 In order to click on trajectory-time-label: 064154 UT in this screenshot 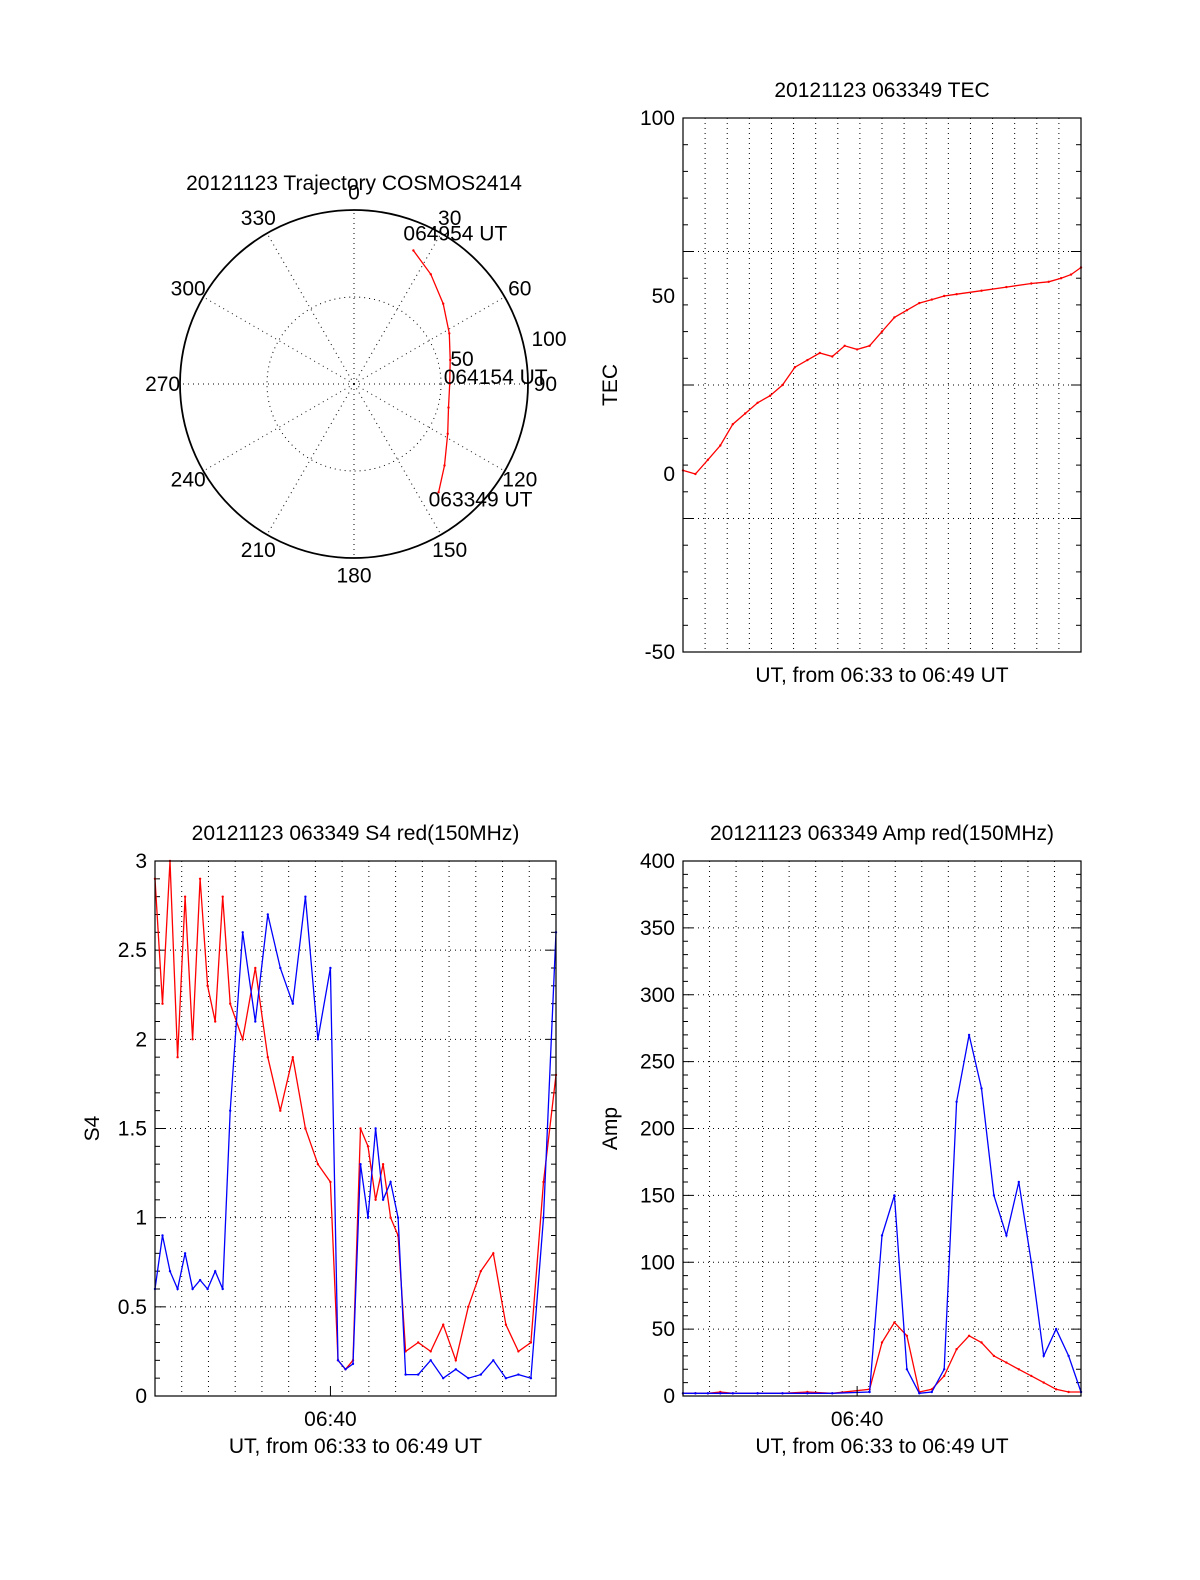, I will do `click(496, 377)`.